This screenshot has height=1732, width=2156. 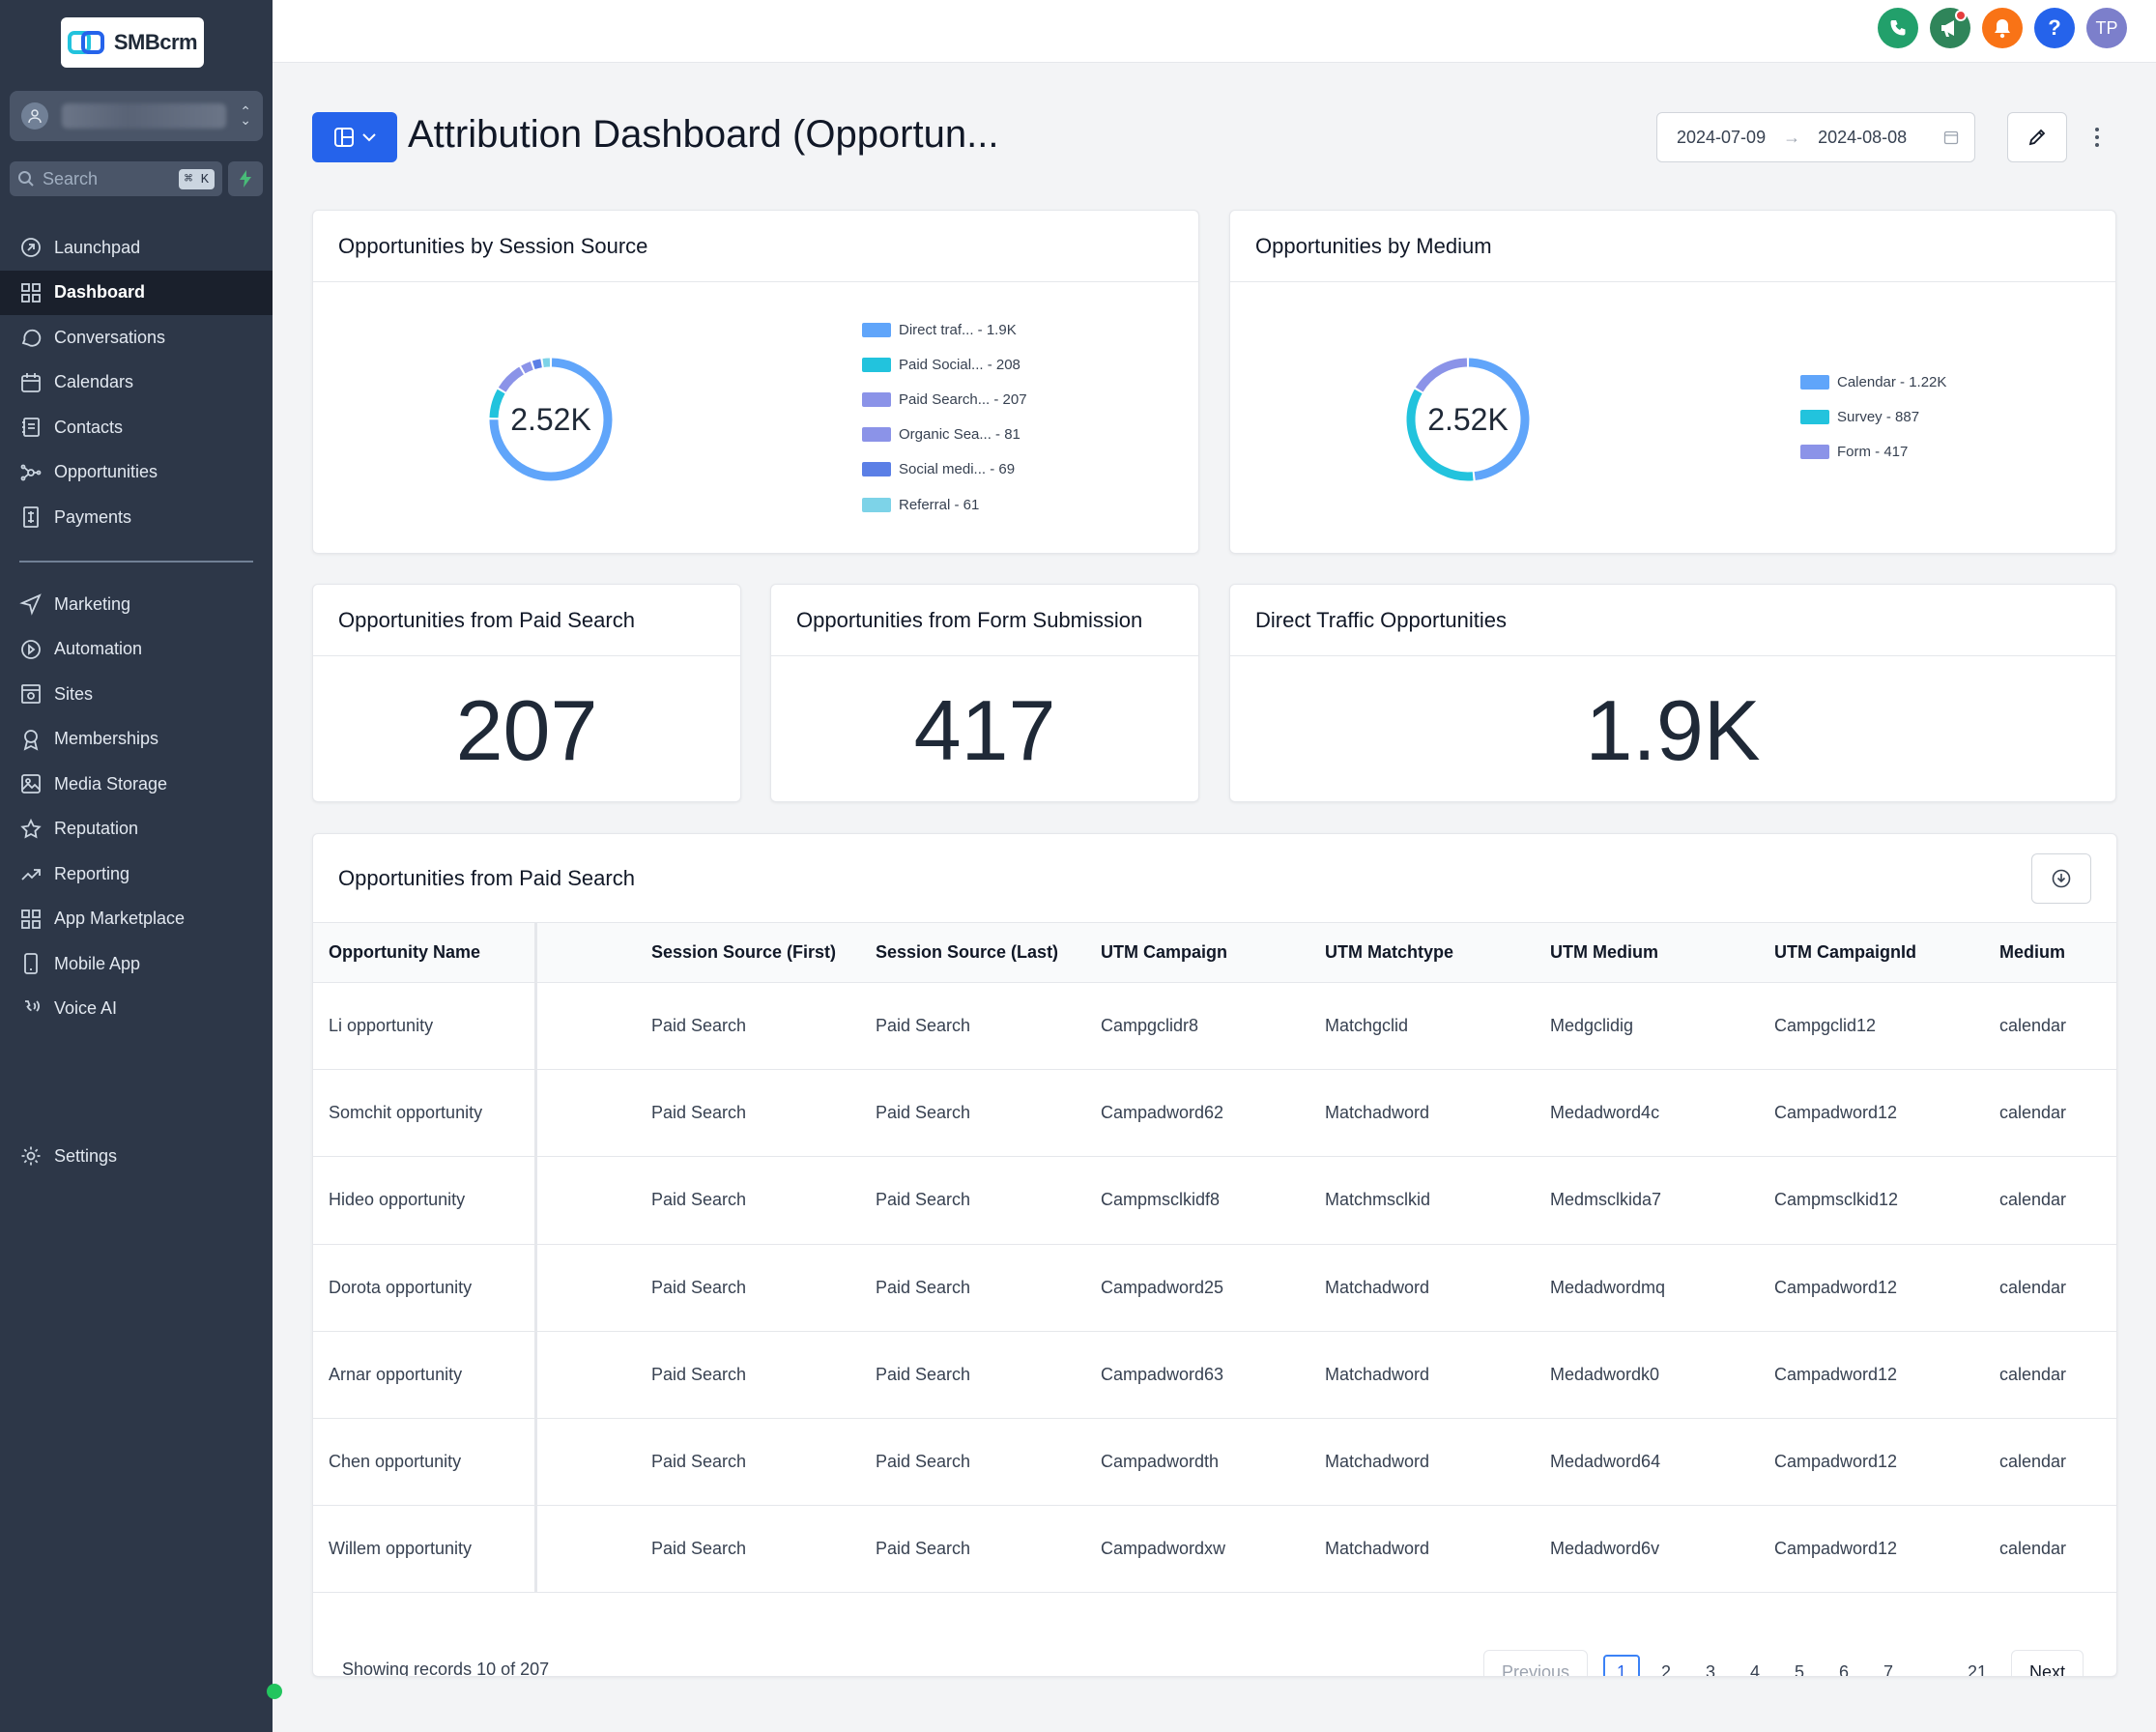 I want to click on sidebar-item-calendars: Calendars, so click(x=136, y=383).